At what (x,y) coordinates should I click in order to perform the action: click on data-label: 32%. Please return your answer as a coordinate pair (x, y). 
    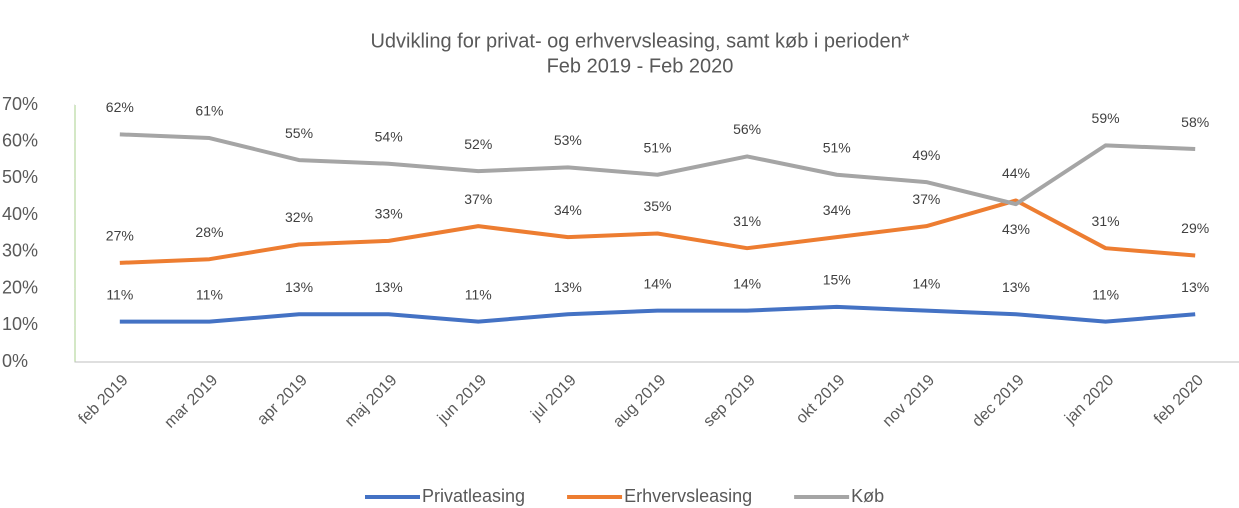
    Looking at the image, I should click on (299, 217).